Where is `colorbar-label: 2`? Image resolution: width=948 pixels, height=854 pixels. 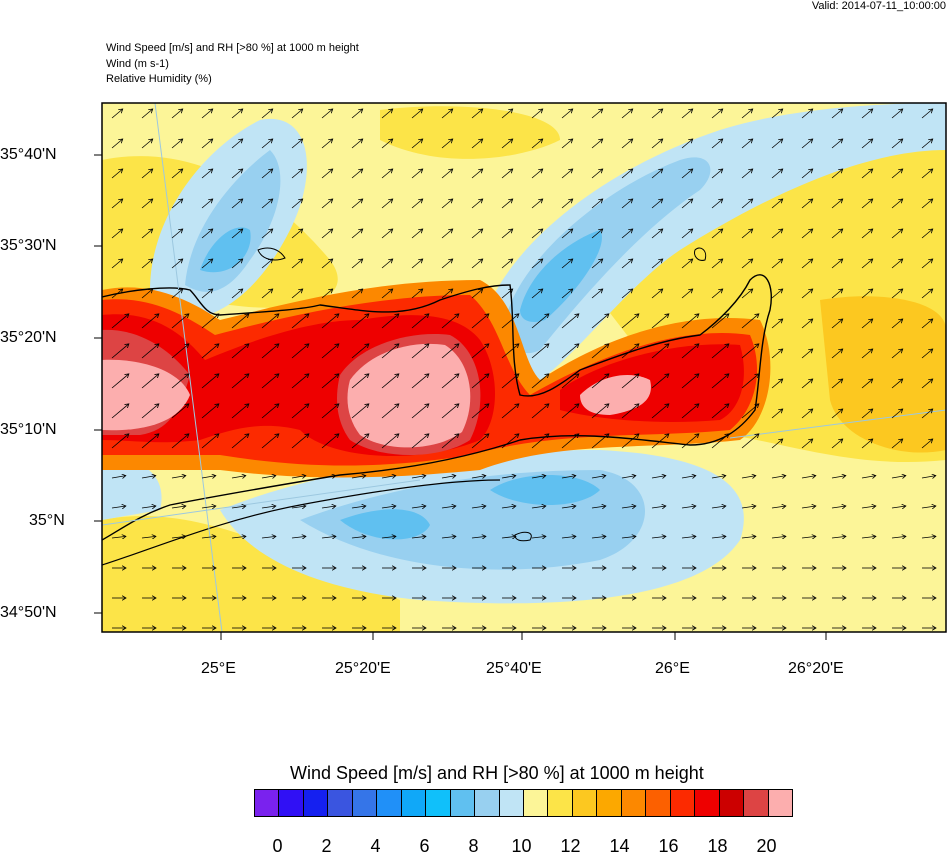
colorbar-label: 2 is located at coordinates (326, 845).